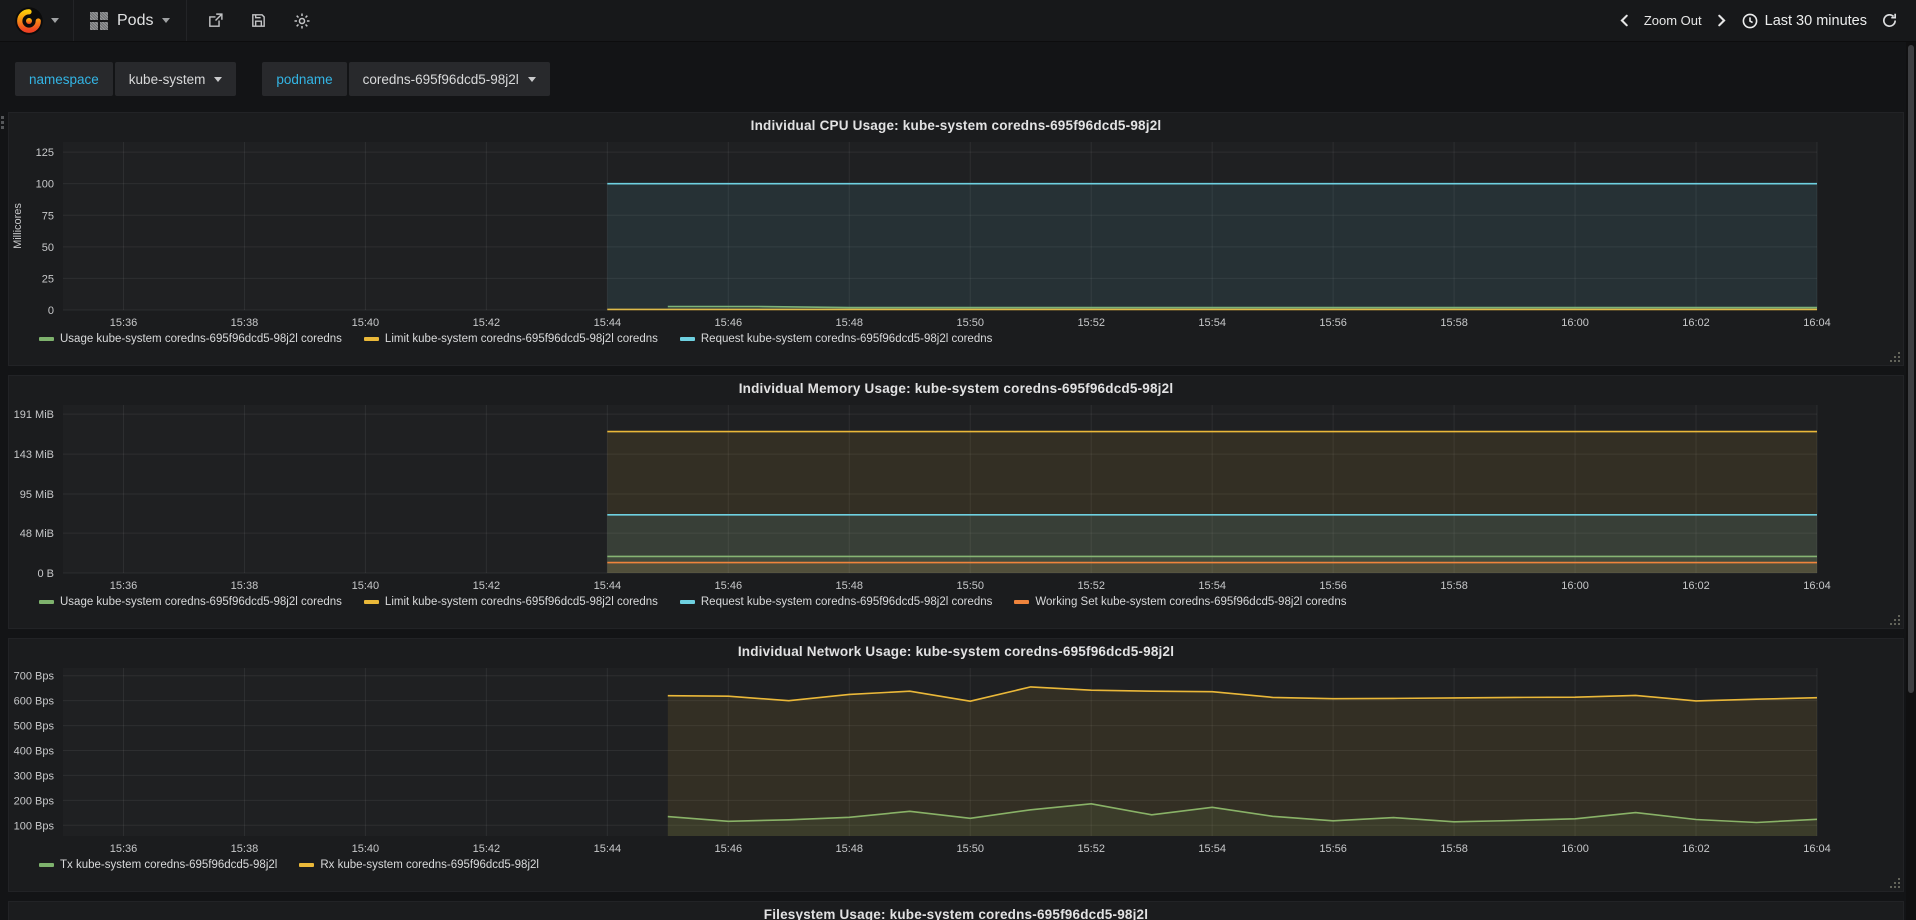 Image resolution: width=1916 pixels, height=920 pixels. I want to click on scrollbar, so click(1911, 481).